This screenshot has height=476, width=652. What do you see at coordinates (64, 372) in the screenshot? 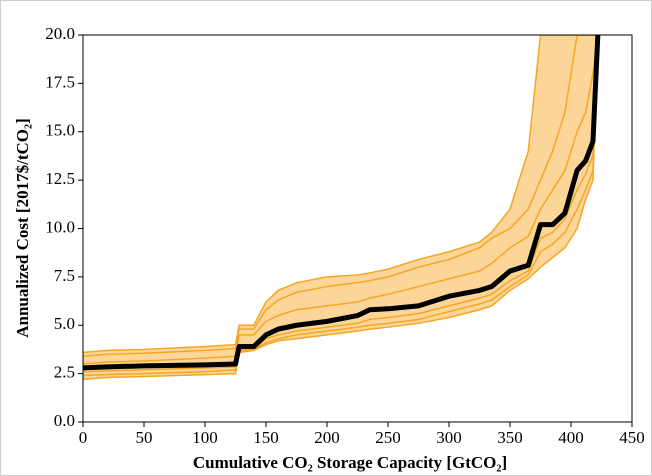
I see `y-tick-label: 2.5` at bounding box center [64, 372].